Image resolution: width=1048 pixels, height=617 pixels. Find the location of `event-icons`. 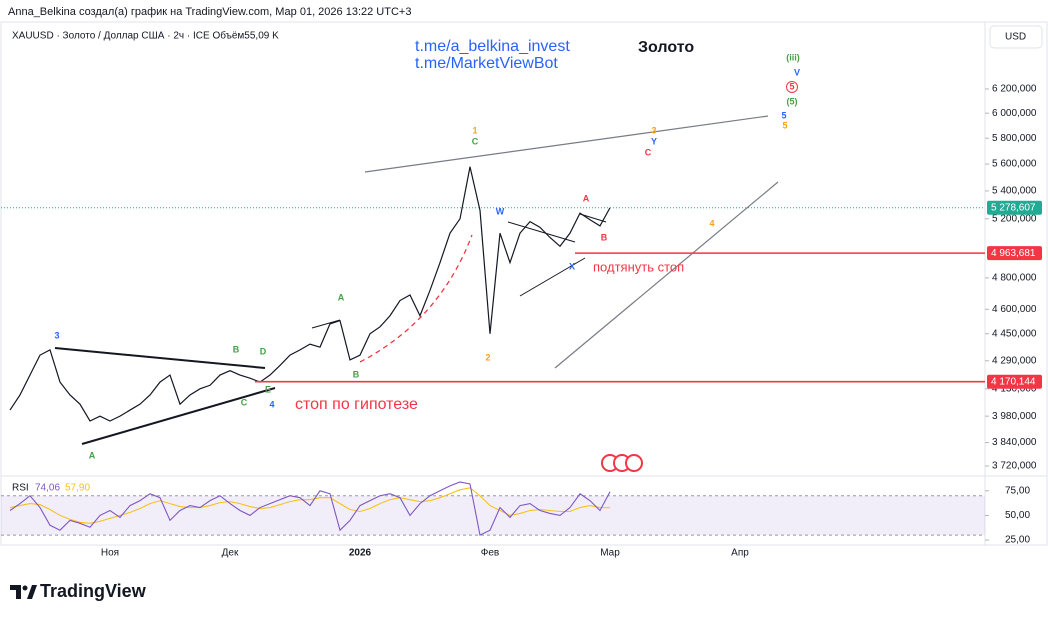

event-icons is located at coordinates (622, 463).